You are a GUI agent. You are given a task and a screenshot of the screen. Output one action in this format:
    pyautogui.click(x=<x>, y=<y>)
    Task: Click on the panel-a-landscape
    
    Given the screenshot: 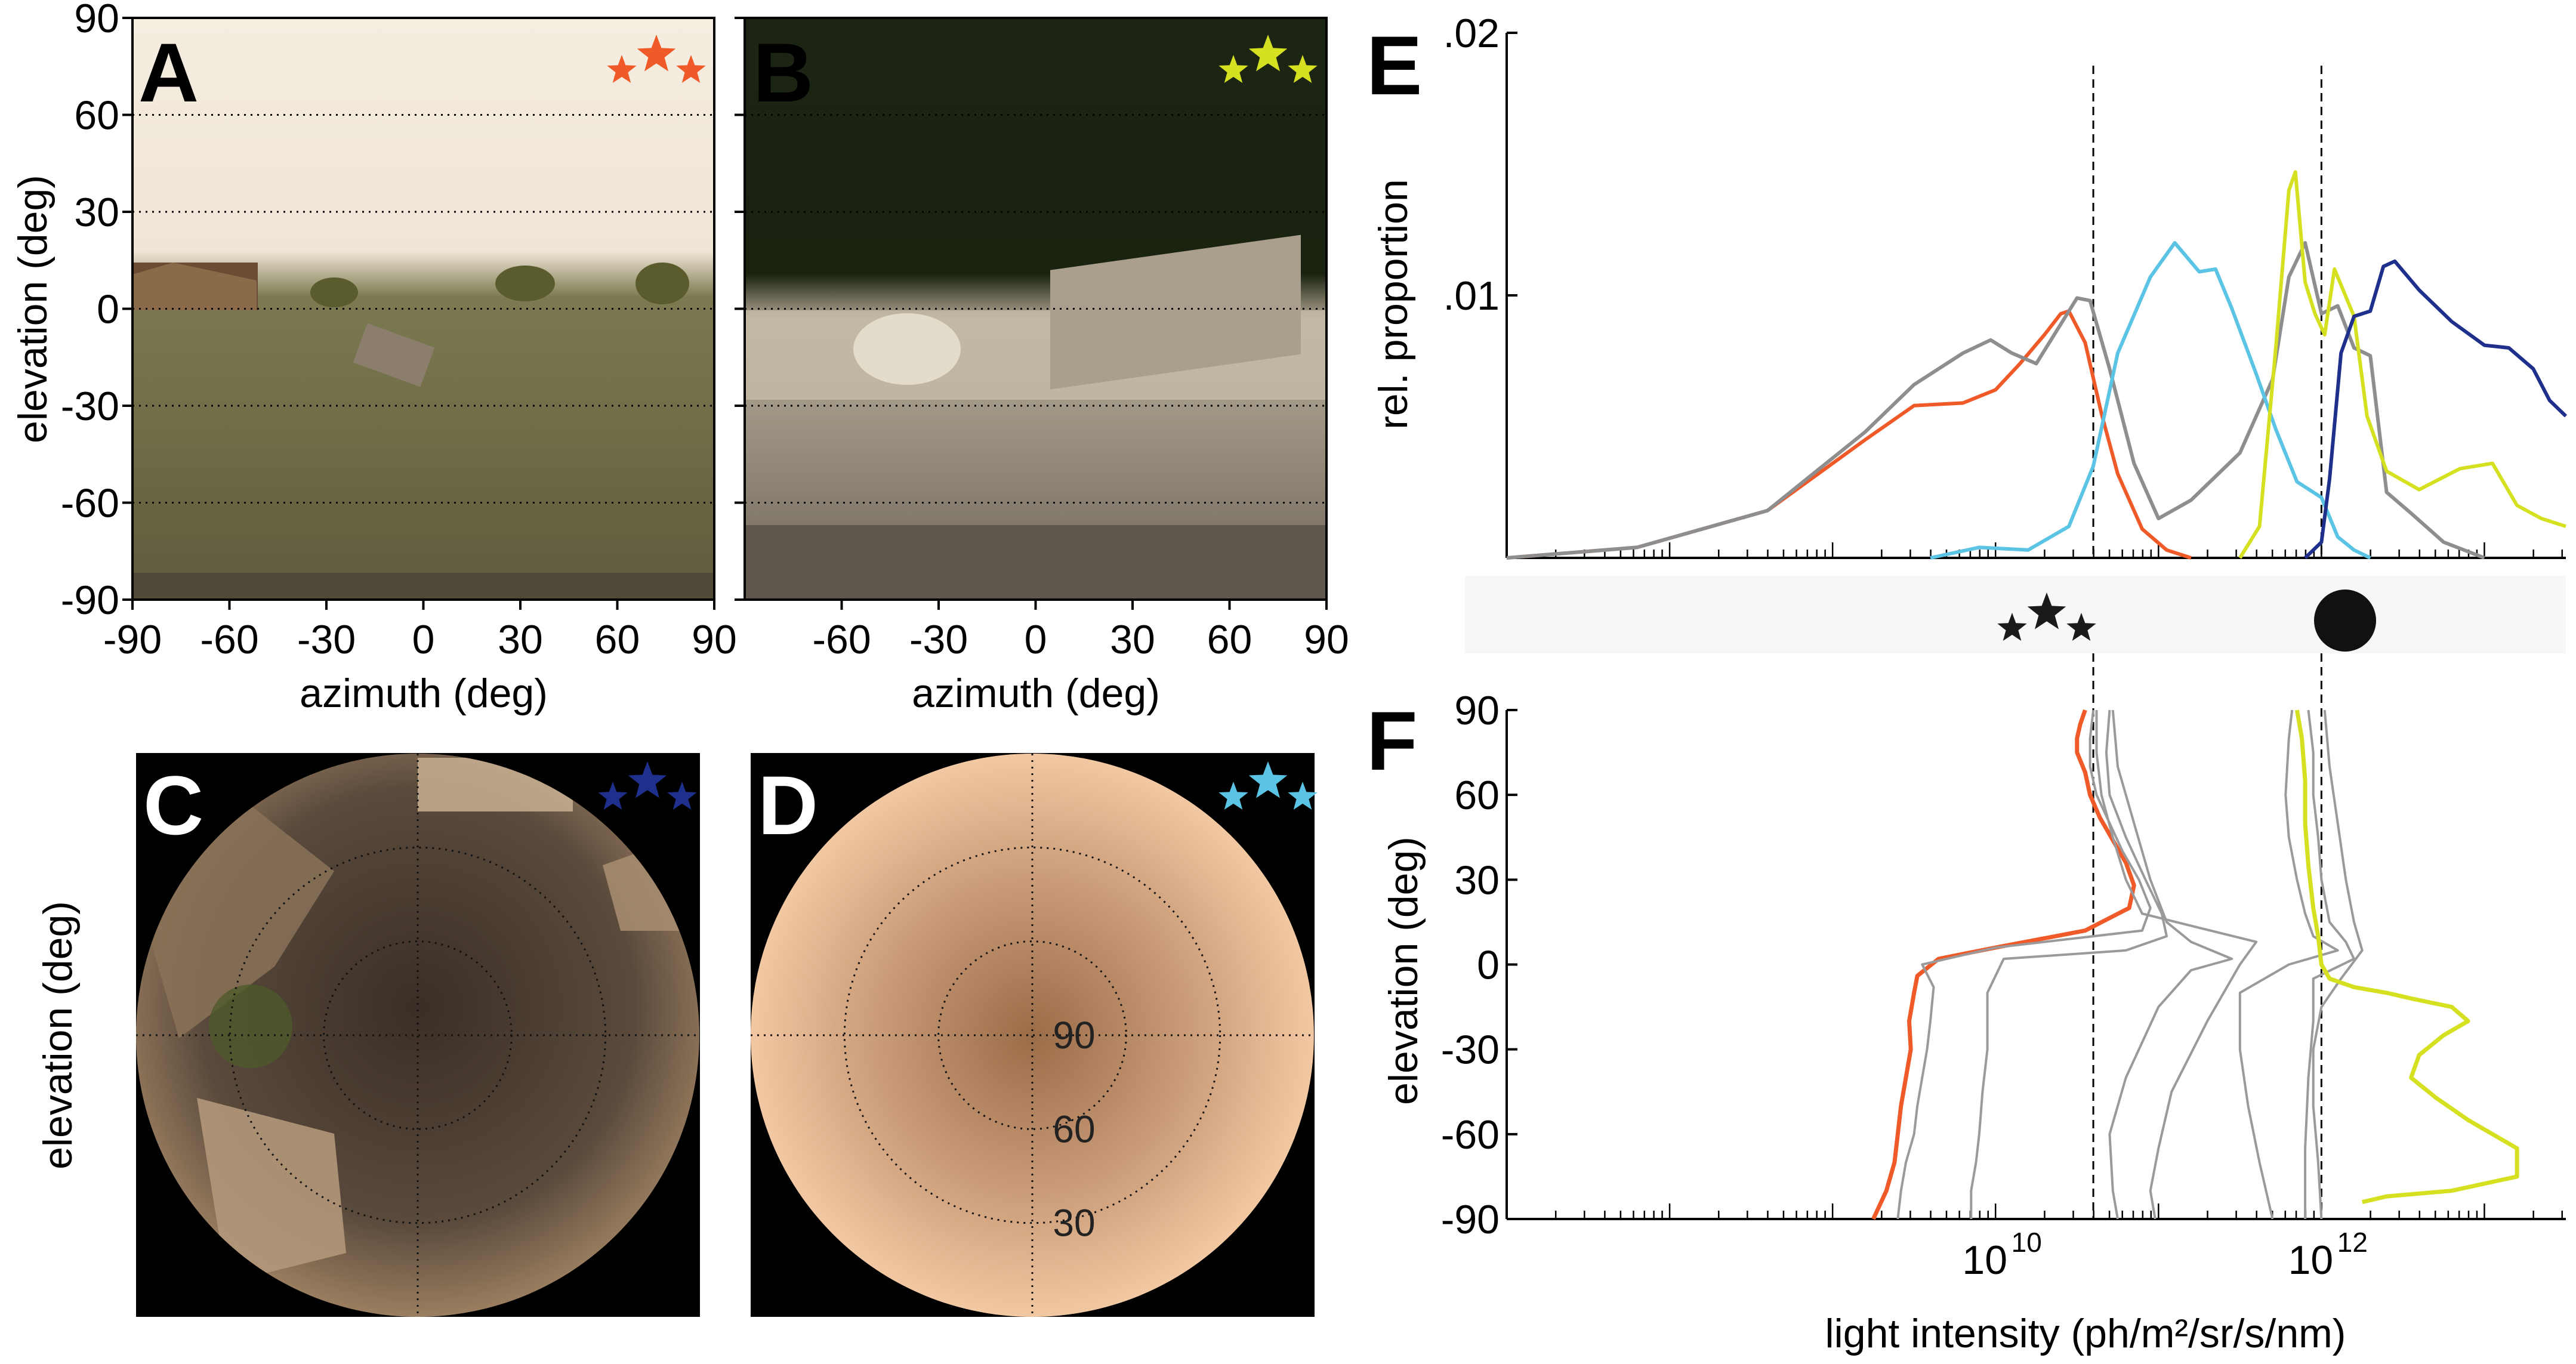 What is the action you would take?
    pyautogui.click(x=423, y=432)
    